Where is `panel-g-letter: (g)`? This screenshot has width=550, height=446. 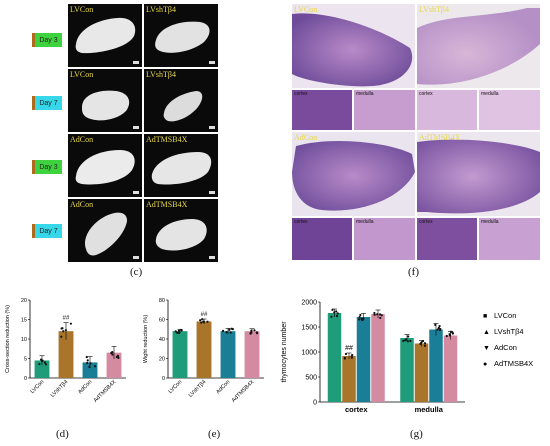
panel-g-letter: (g) is located at coordinates (416, 434).